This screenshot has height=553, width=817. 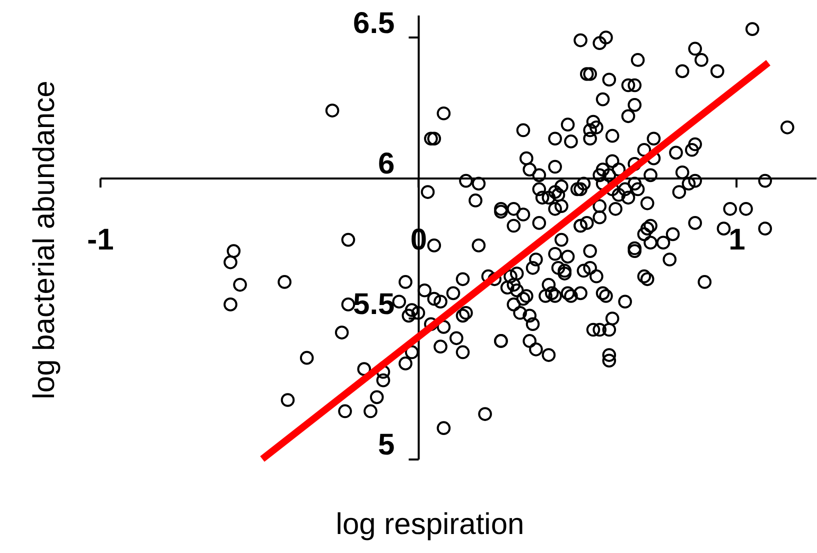 What do you see at coordinates (44, 240) in the screenshot?
I see `y-axis-title: log bacterial abundance` at bounding box center [44, 240].